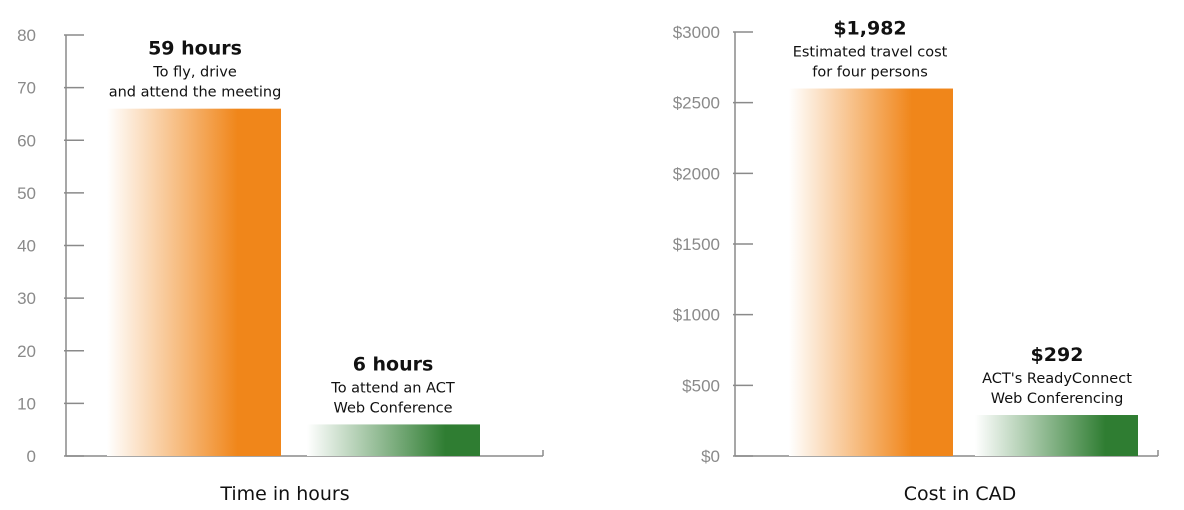 Image resolution: width=1184 pixels, height=510 pixels. What do you see at coordinates (870, 53) in the screenshot?
I see `bar-description-line: Estimated travel cost` at bounding box center [870, 53].